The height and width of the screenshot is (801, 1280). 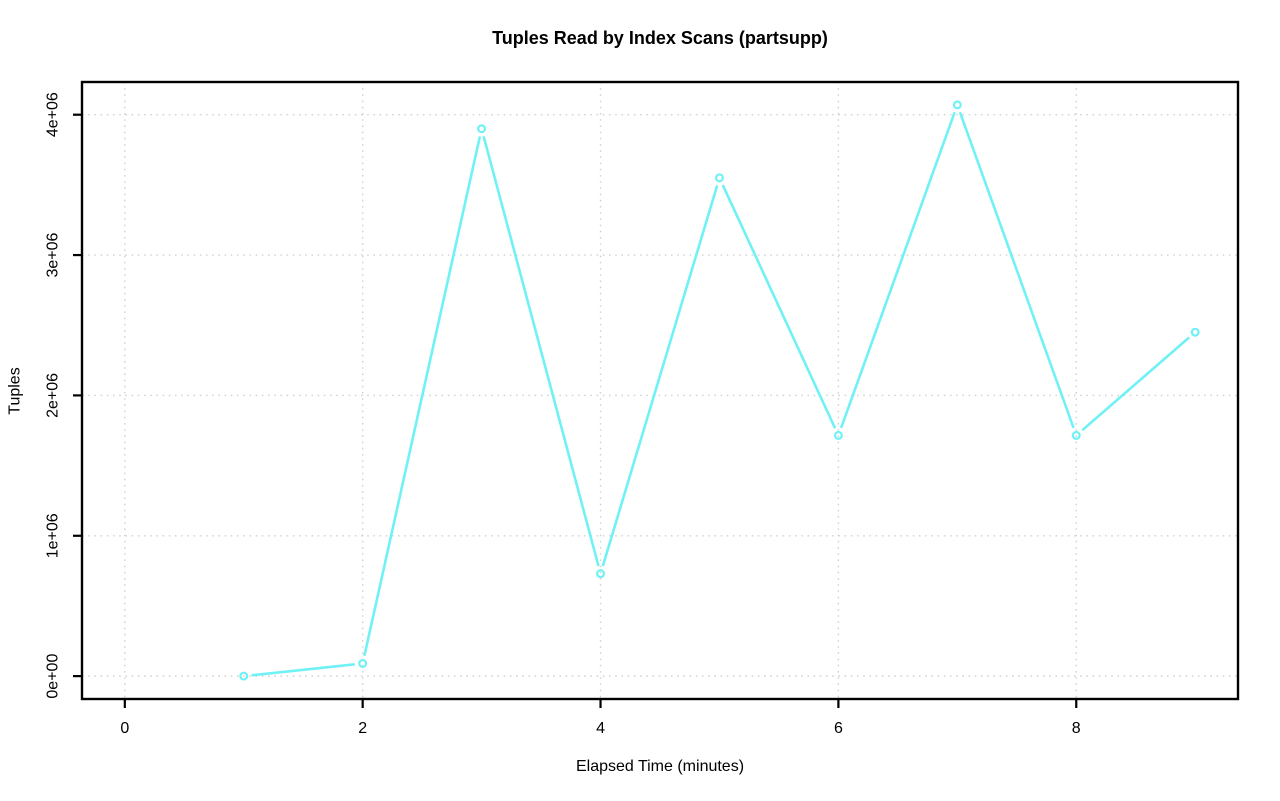 I want to click on x-axis-title: Elapsed Time (minutes), so click(x=660, y=766).